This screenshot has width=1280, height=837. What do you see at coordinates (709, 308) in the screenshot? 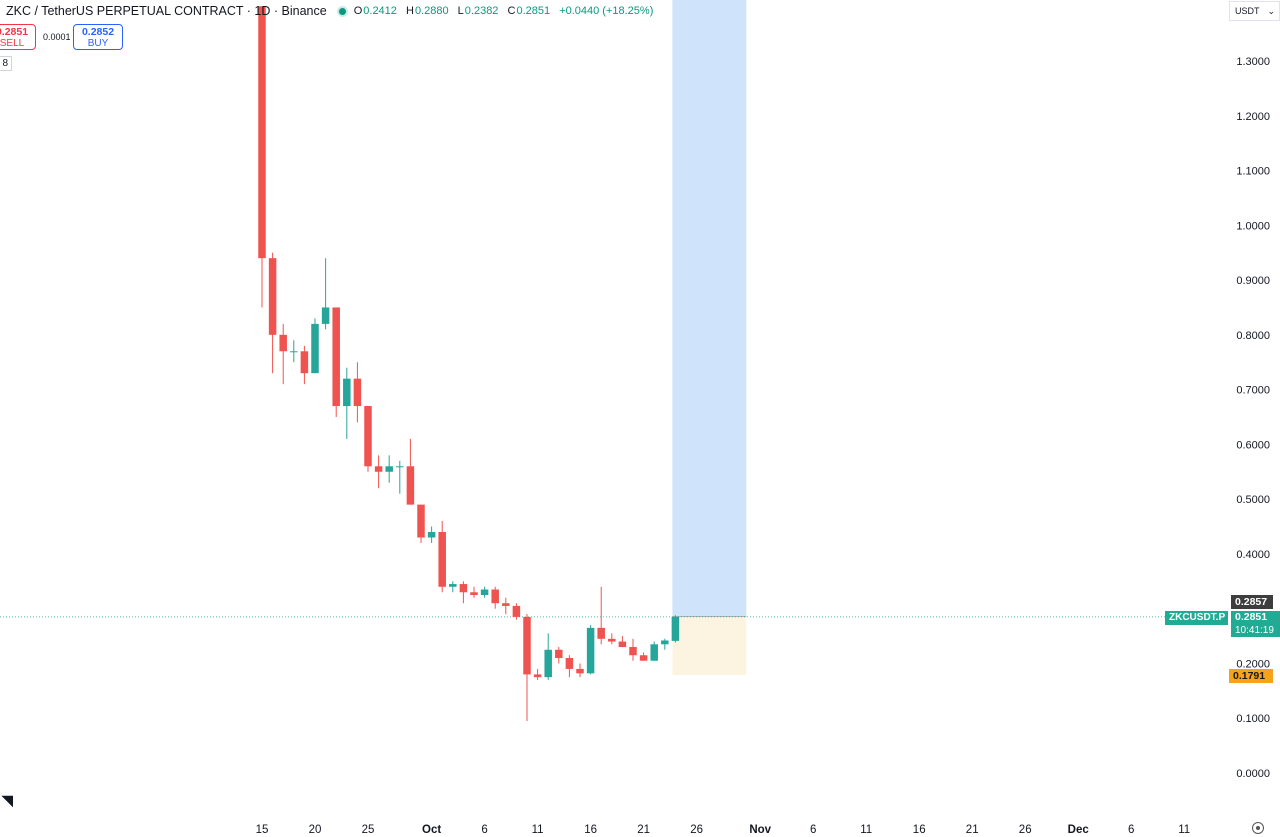
I see `profit-target-zone` at bounding box center [709, 308].